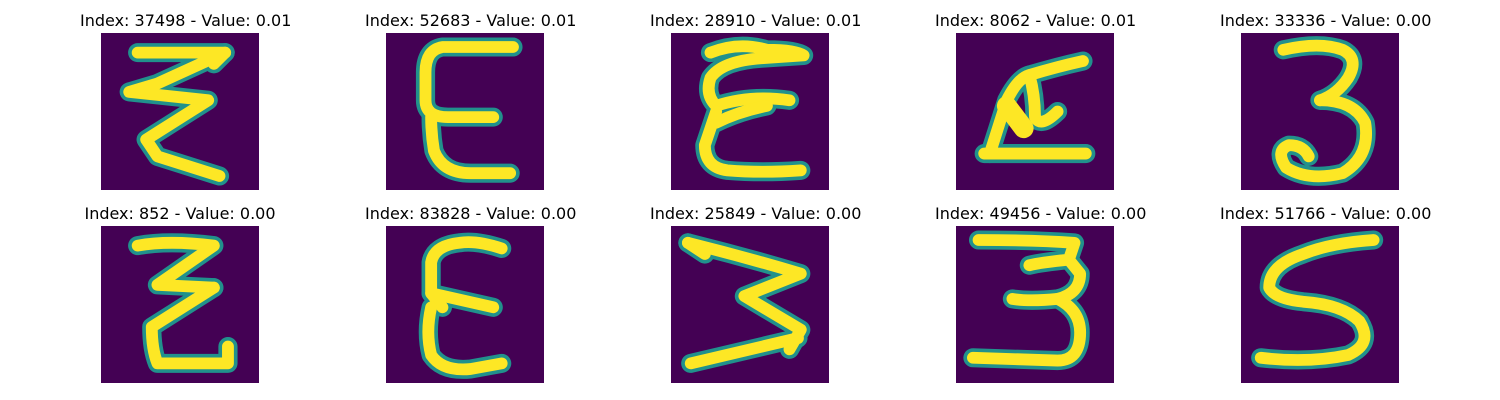 The width and height of the screenshot is (1500, 400). Describe the element at coordinates (180, 213) in the screenshot. I see `panel-title: Index: 852 - Value: 0.00` at that location.